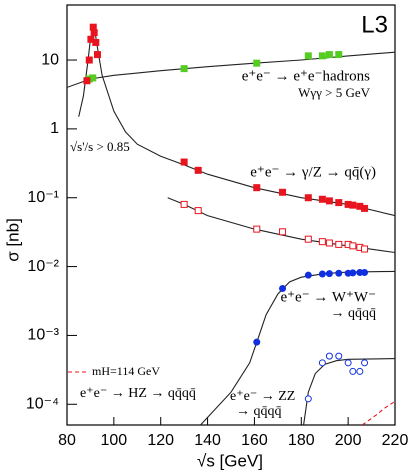 The height and width of the screenshot is (475, 409). What do you see at coordinates (348, 440) in the screenshot?
I see `x-tick-label: 200` at bounding box center [348, 440].